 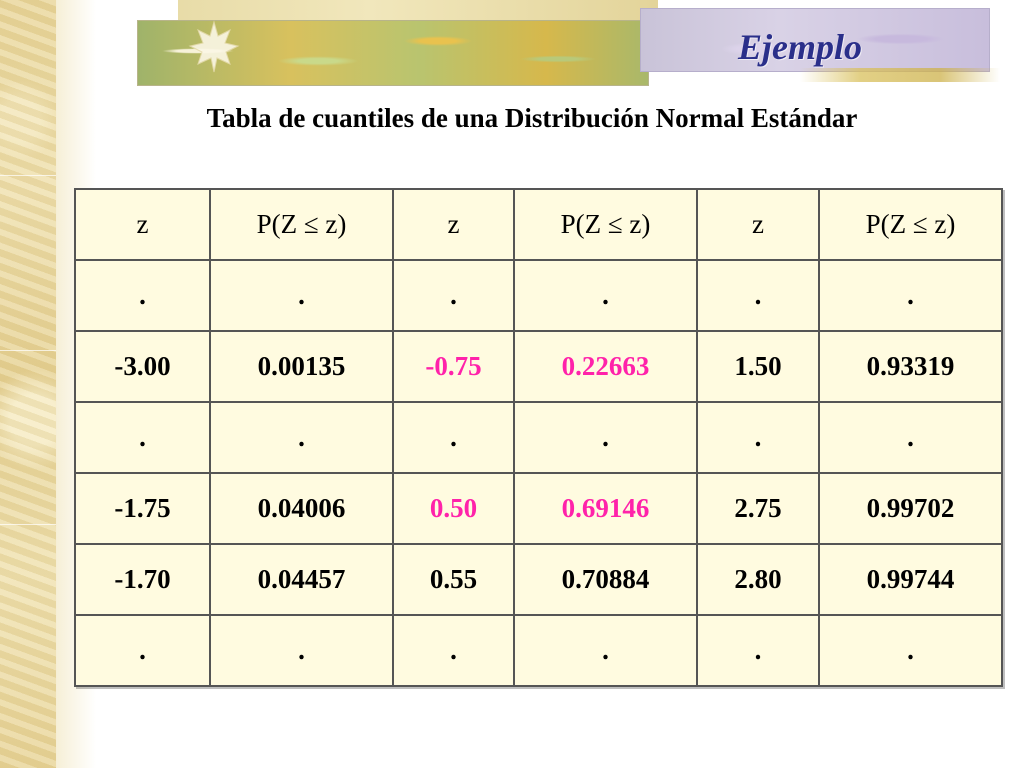 I want to click on table-cell: 2.80, so click(x=758, y=579).